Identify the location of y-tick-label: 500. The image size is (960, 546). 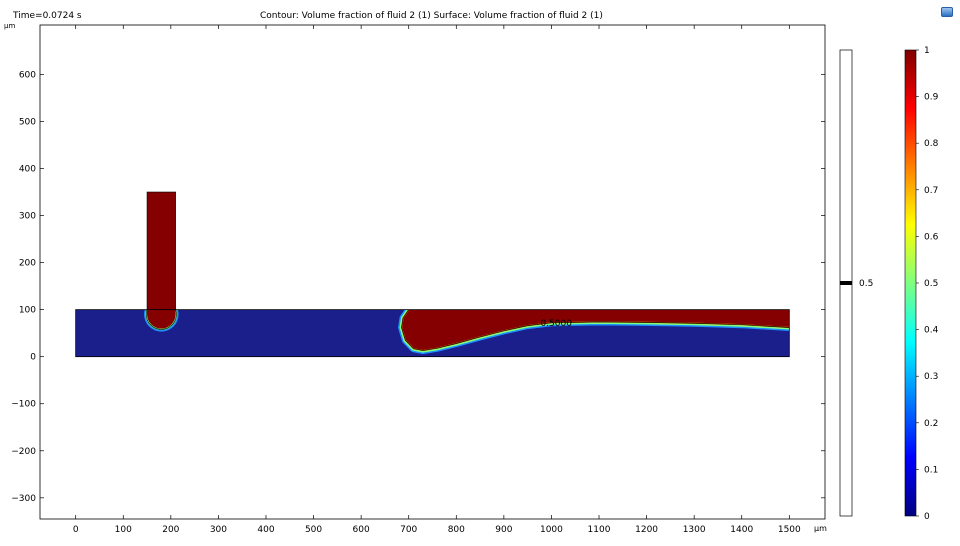
(27, 122).